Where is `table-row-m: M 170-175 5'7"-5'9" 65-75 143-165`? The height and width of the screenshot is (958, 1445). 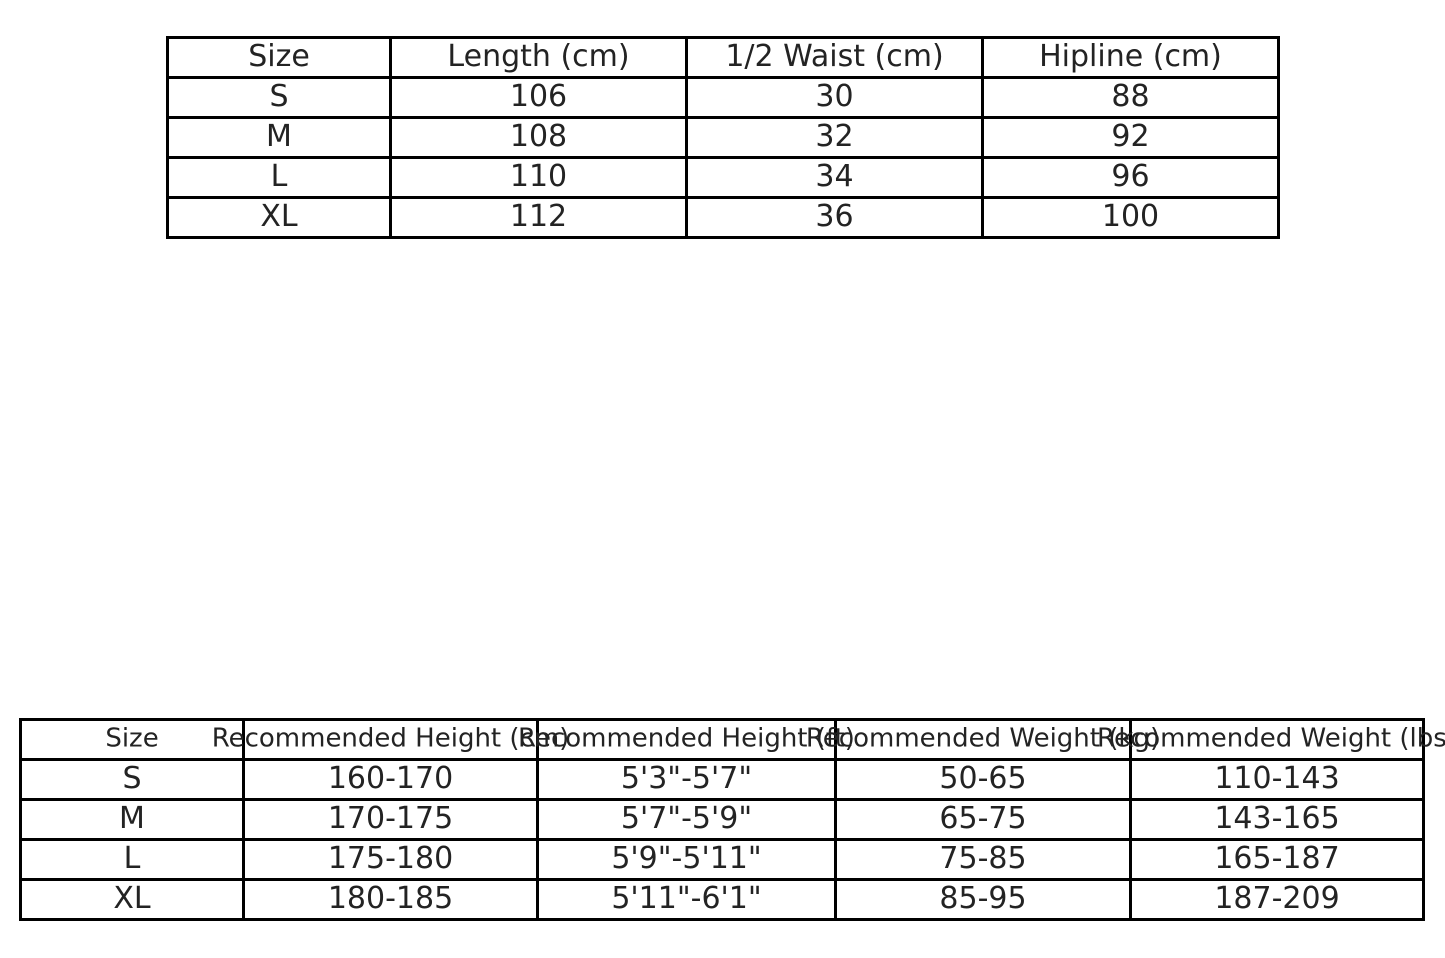 table-row-m: M 170-175 5'7"-5'9" 65-75 143-165 is located at coordinates (722, 819).